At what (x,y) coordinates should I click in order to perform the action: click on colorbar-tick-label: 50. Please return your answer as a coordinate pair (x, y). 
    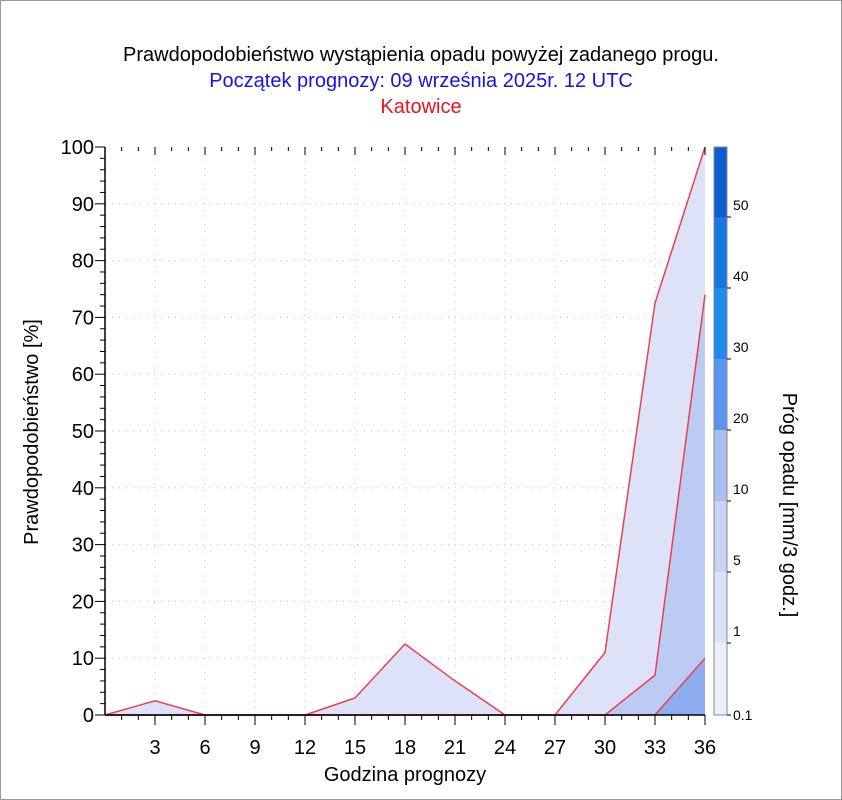
    Looking at the image, I should click on (741, 205).